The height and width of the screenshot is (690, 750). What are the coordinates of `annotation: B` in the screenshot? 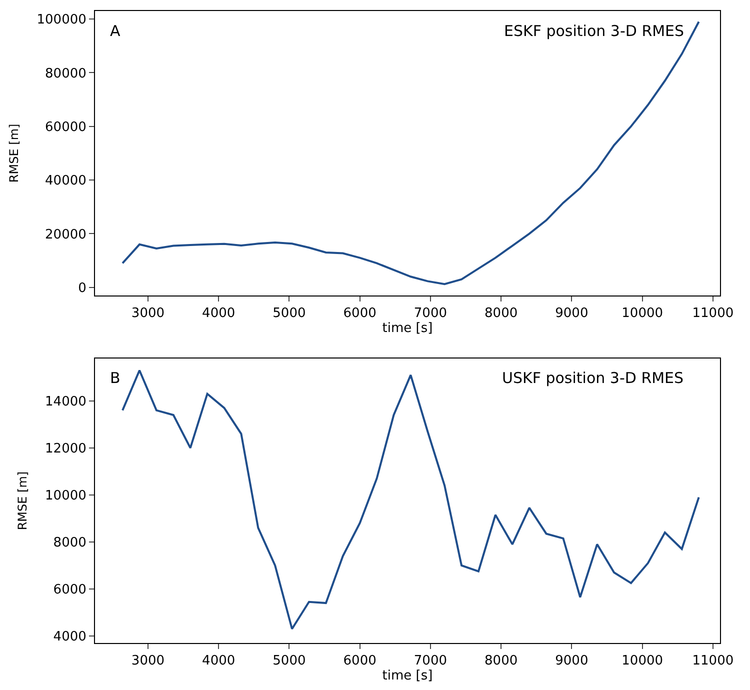 It's located at (115, 378).